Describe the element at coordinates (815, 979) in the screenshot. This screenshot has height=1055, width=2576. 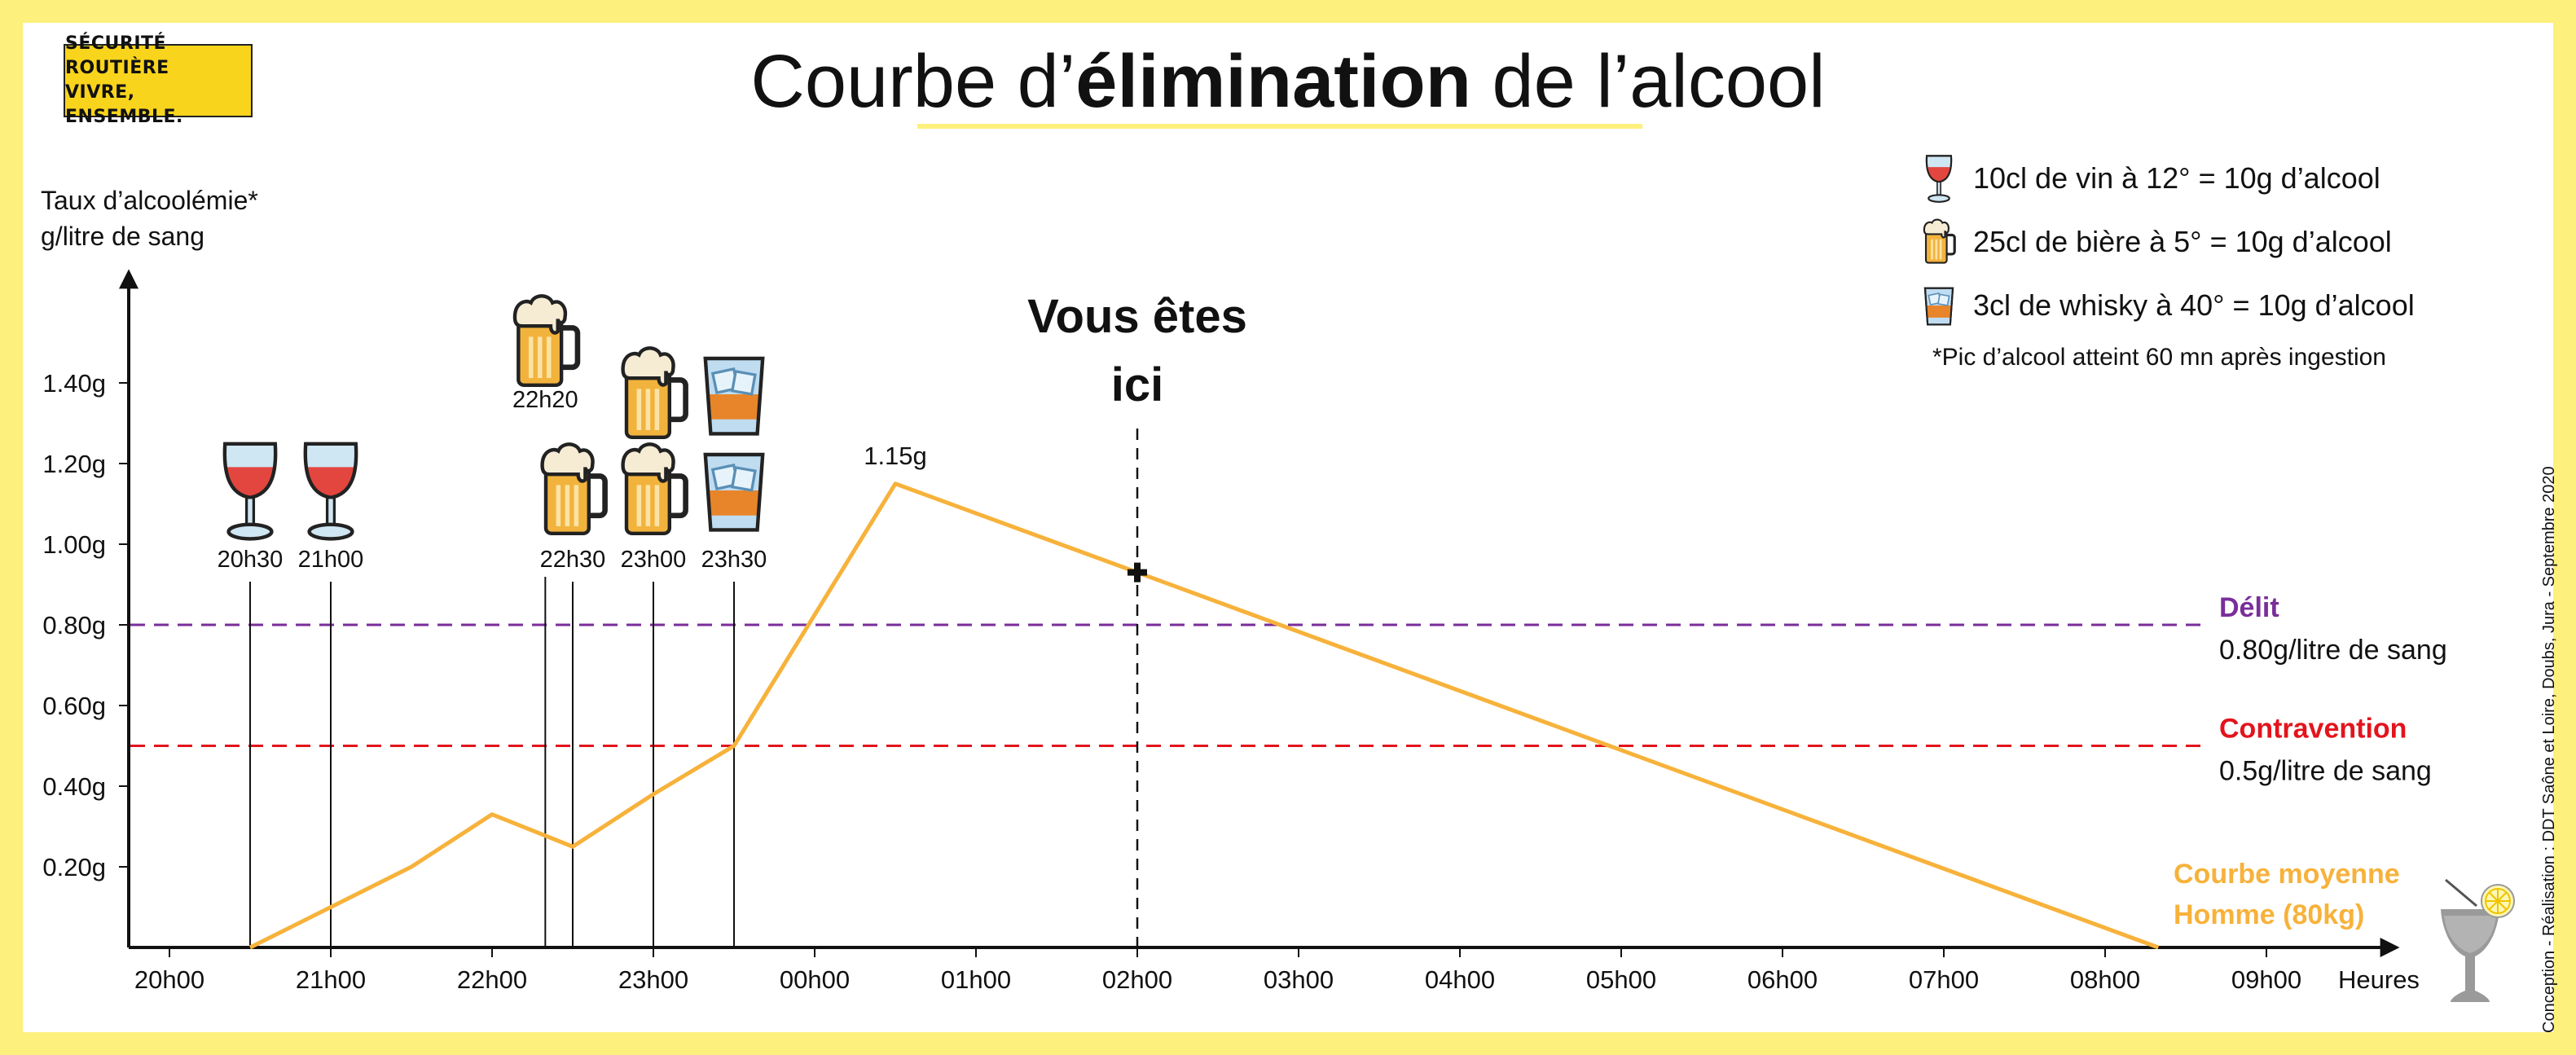
I see `x-tick-label: 00h00` at that location.